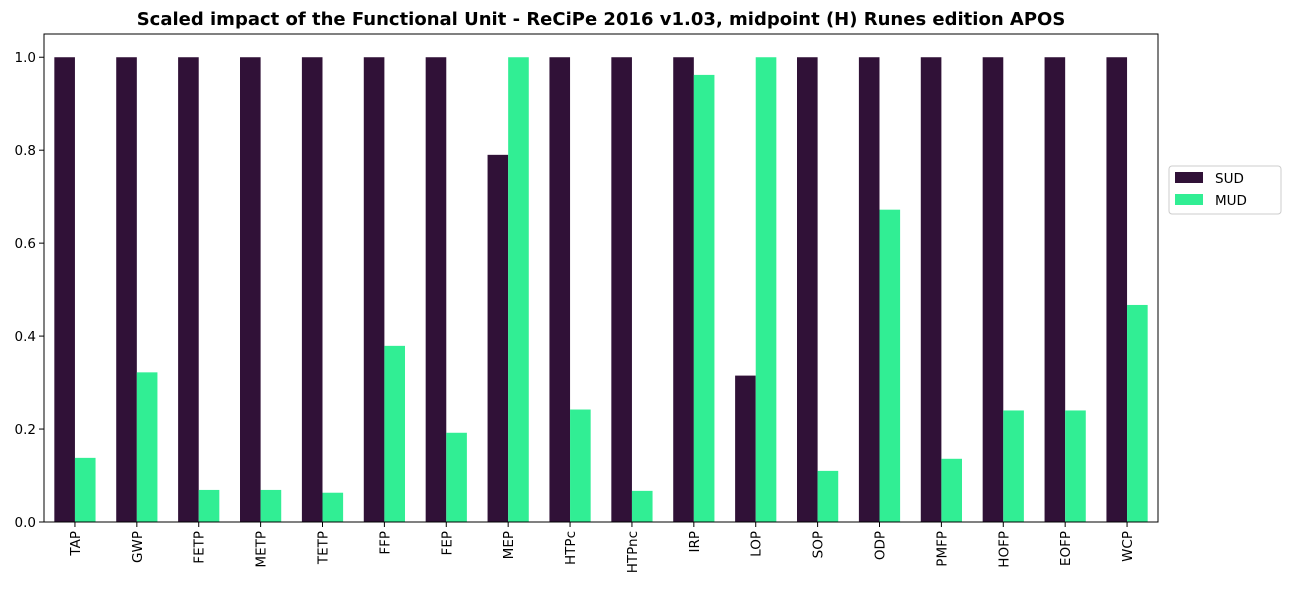 Image resolution: width=1290 pixels, height=590 pixels. I want to click on bar-sud-odp, so click(869, 289).